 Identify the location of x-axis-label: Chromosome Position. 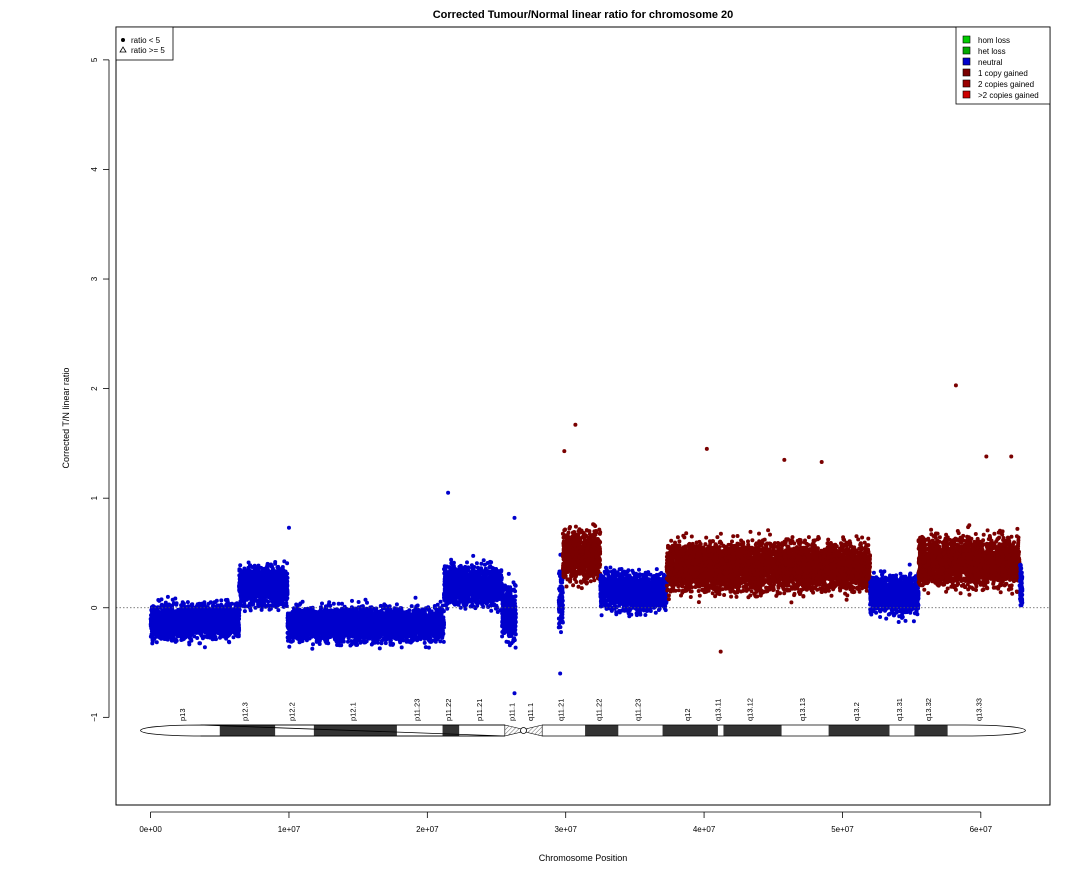
(583, 858).